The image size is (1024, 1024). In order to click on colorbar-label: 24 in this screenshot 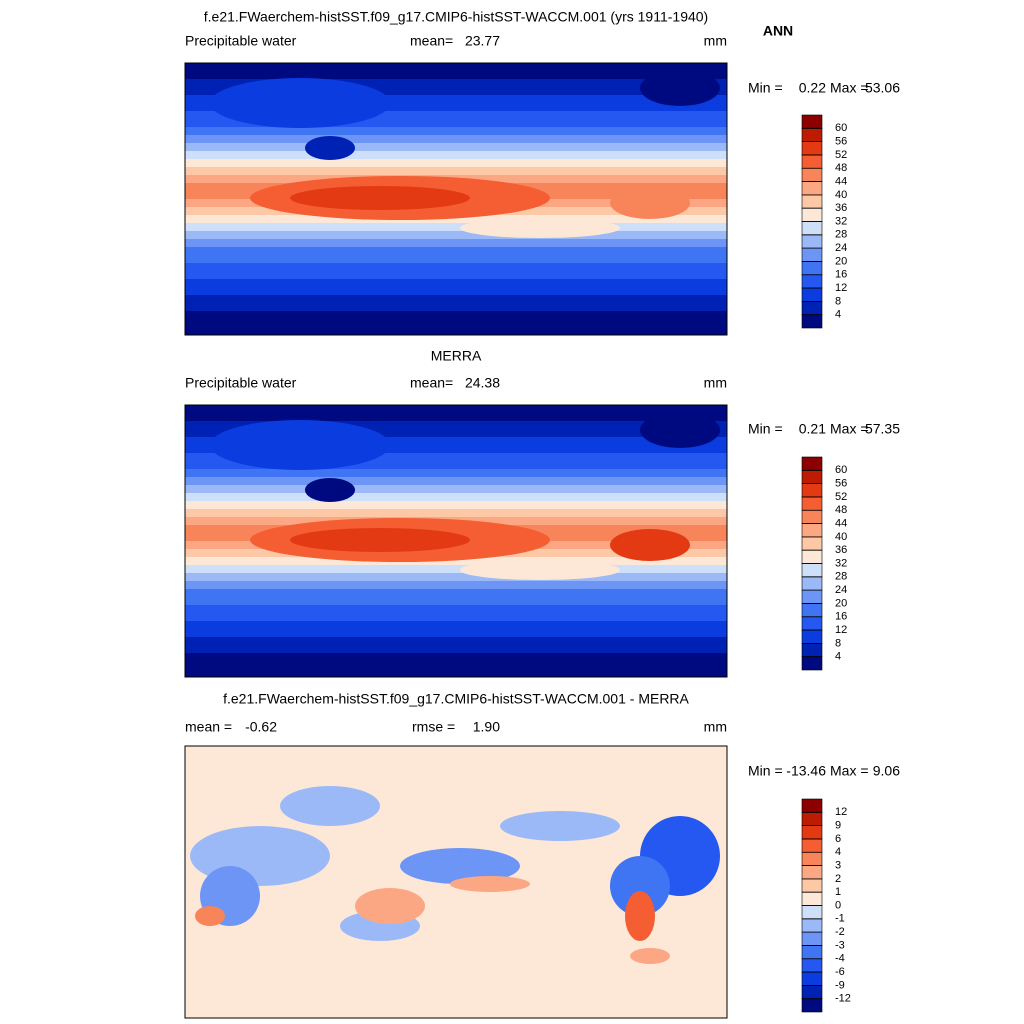, I will do `click(841, 248)`.